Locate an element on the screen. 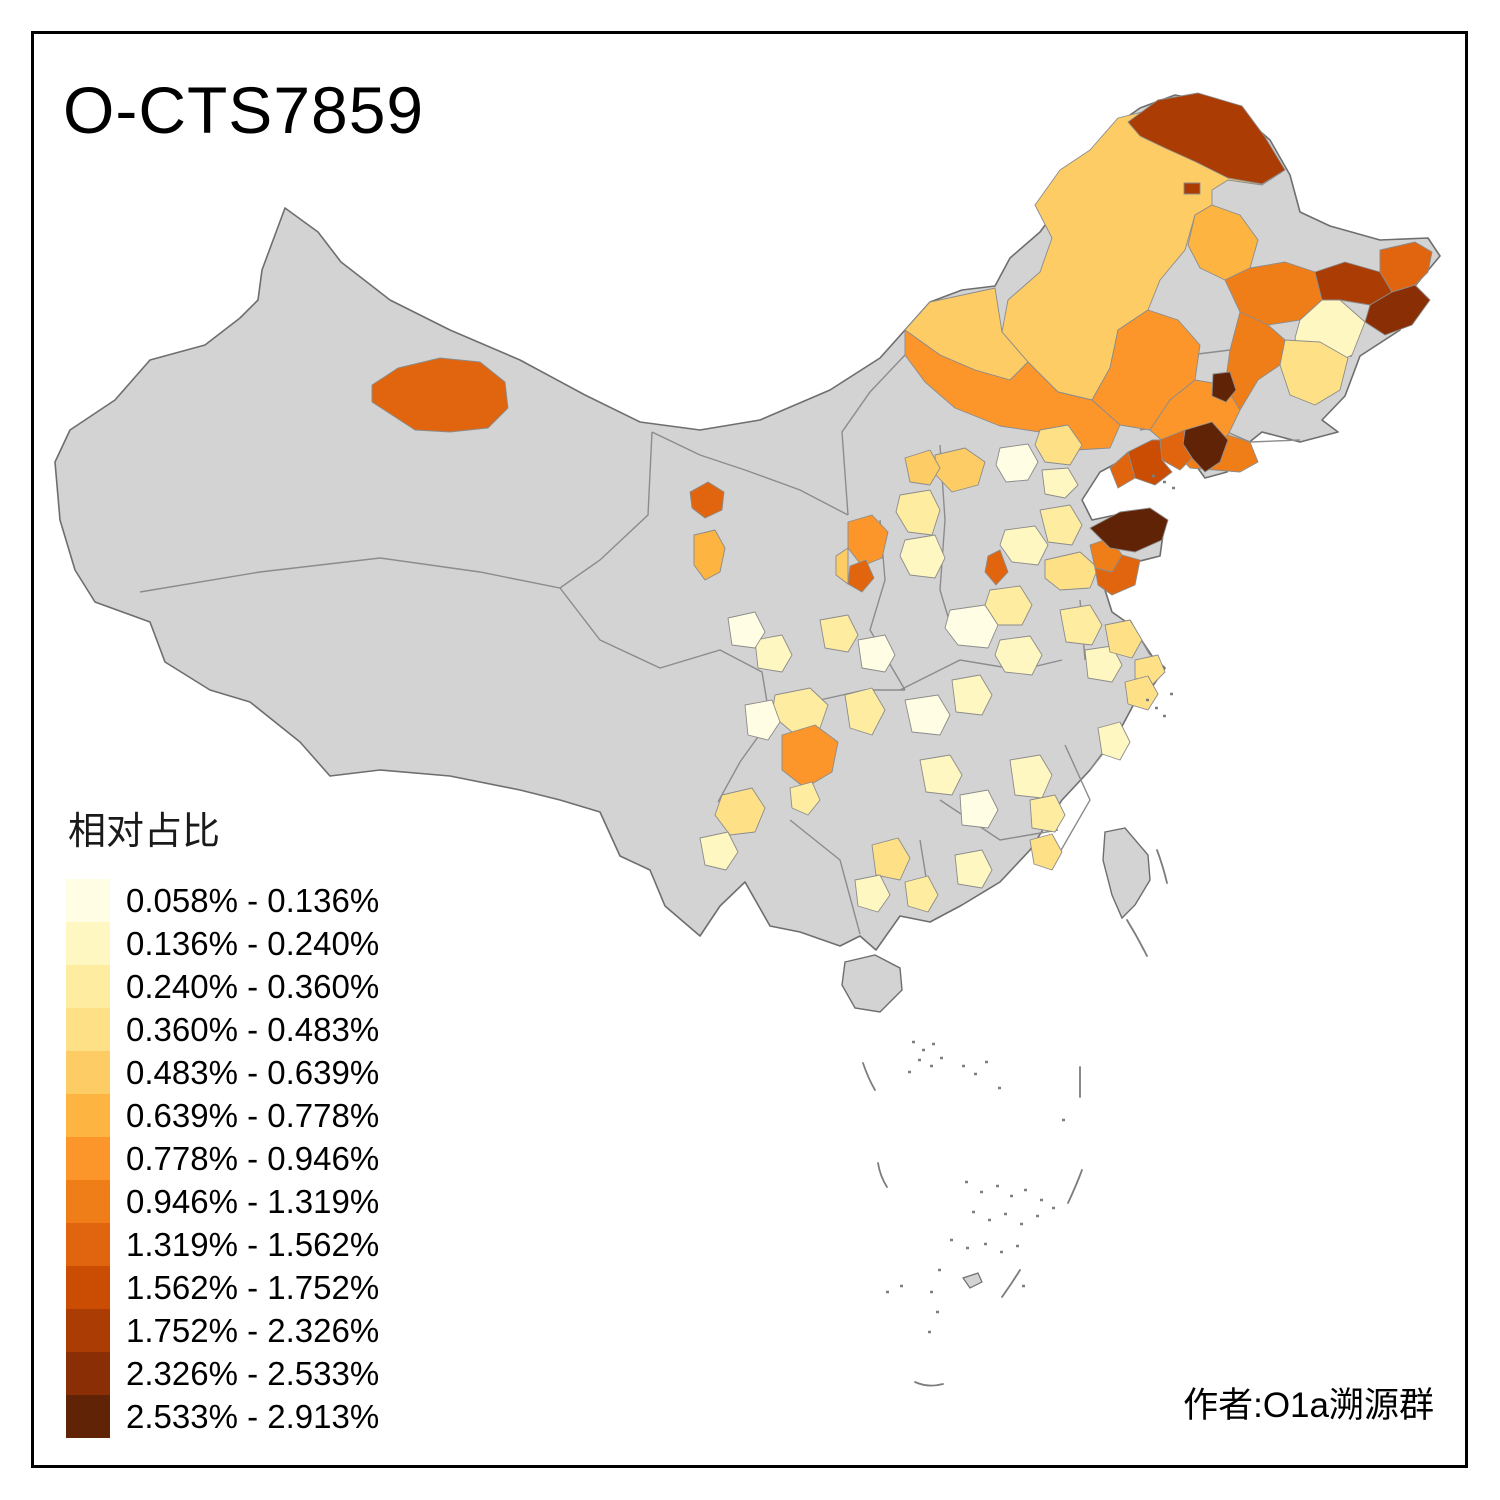 Image resolution: width=1500 pixels, height=1500 pixels. legend-label: 2.326% - 2.533% is located at coordinates (253, 1373).